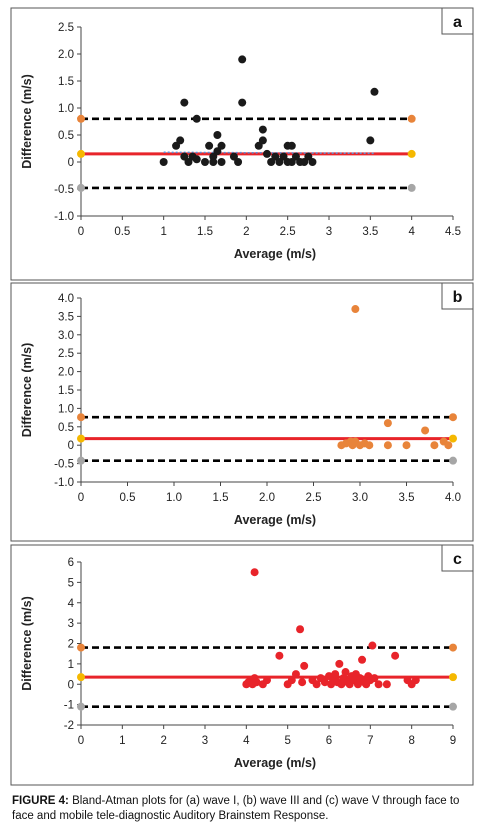 This screenshot has width=479, height=840. I want to click on y-tick-label: 4.0, so click(66, 299).